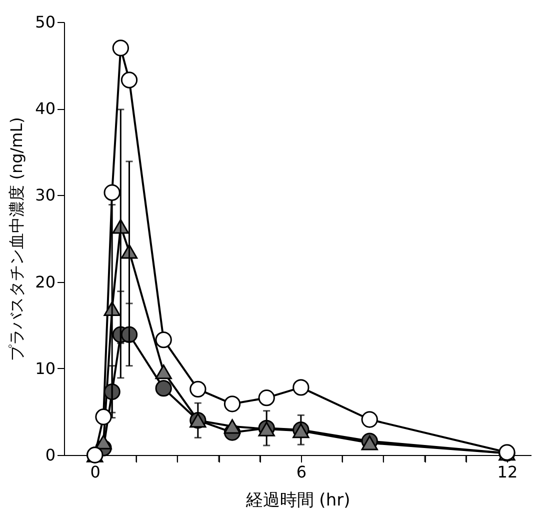 The height and width of the screenshot is (516, 553). Describe the element at coordinates (297, 500) in the screenshot. I see `x-axis-title: 経過時間 (hr)` at that location.